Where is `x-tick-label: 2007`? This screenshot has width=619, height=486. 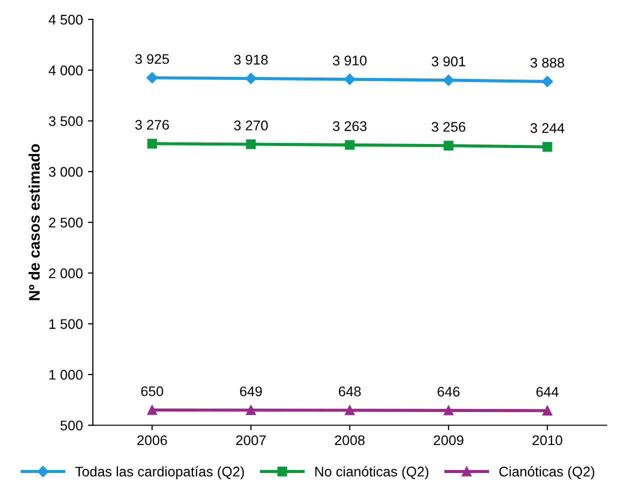
x-tick-label: 2007 is located at coordinates (251, 440).